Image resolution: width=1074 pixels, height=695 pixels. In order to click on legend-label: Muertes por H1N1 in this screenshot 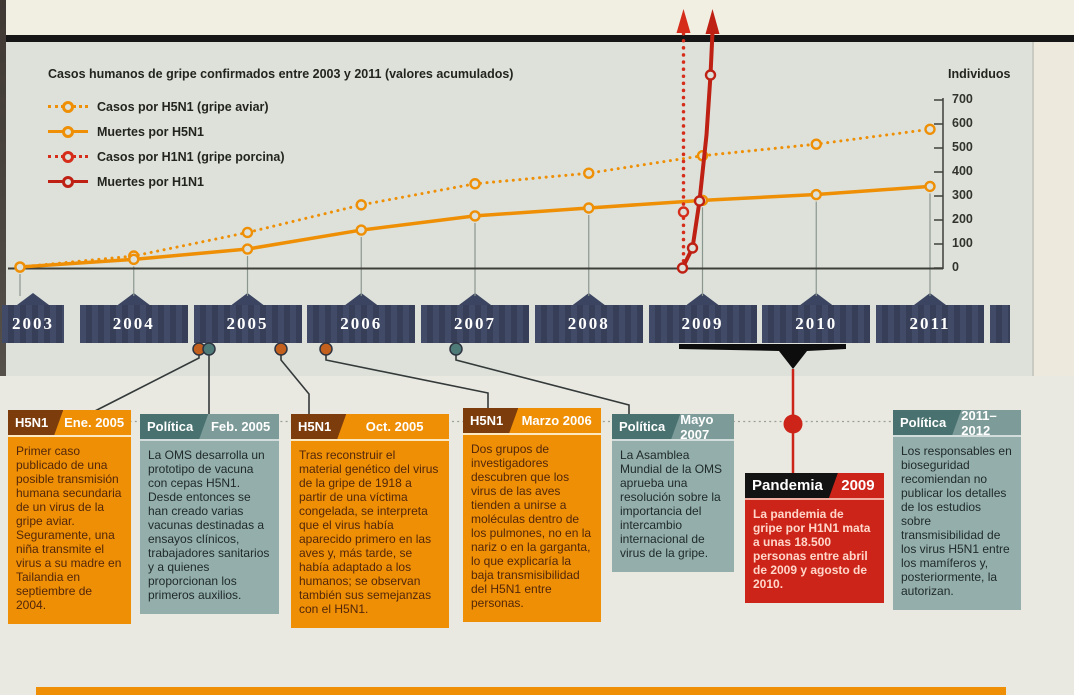, I will do `click(150, 181)`.